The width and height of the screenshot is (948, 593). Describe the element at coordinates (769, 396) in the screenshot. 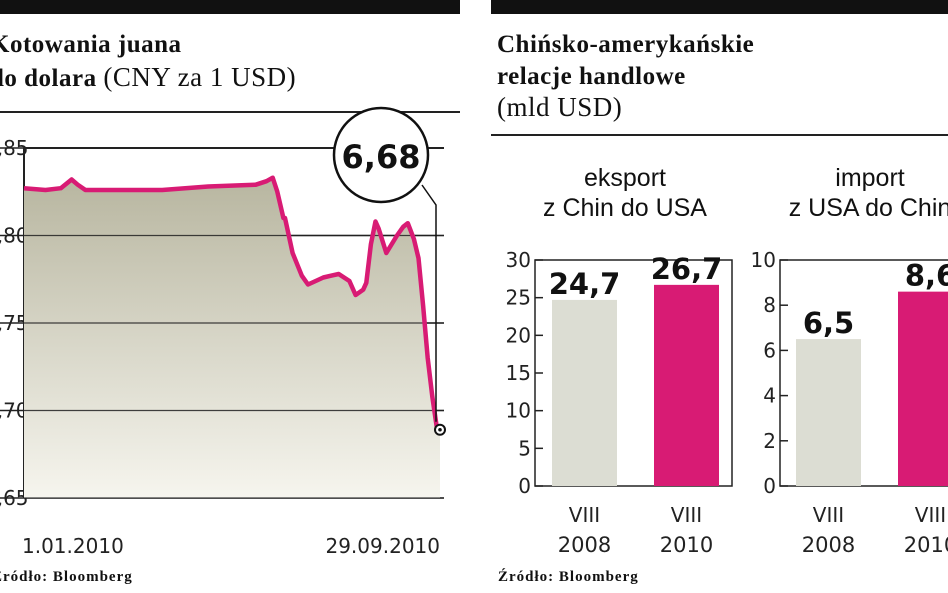

I see `y-tick-label: 4` at that location.